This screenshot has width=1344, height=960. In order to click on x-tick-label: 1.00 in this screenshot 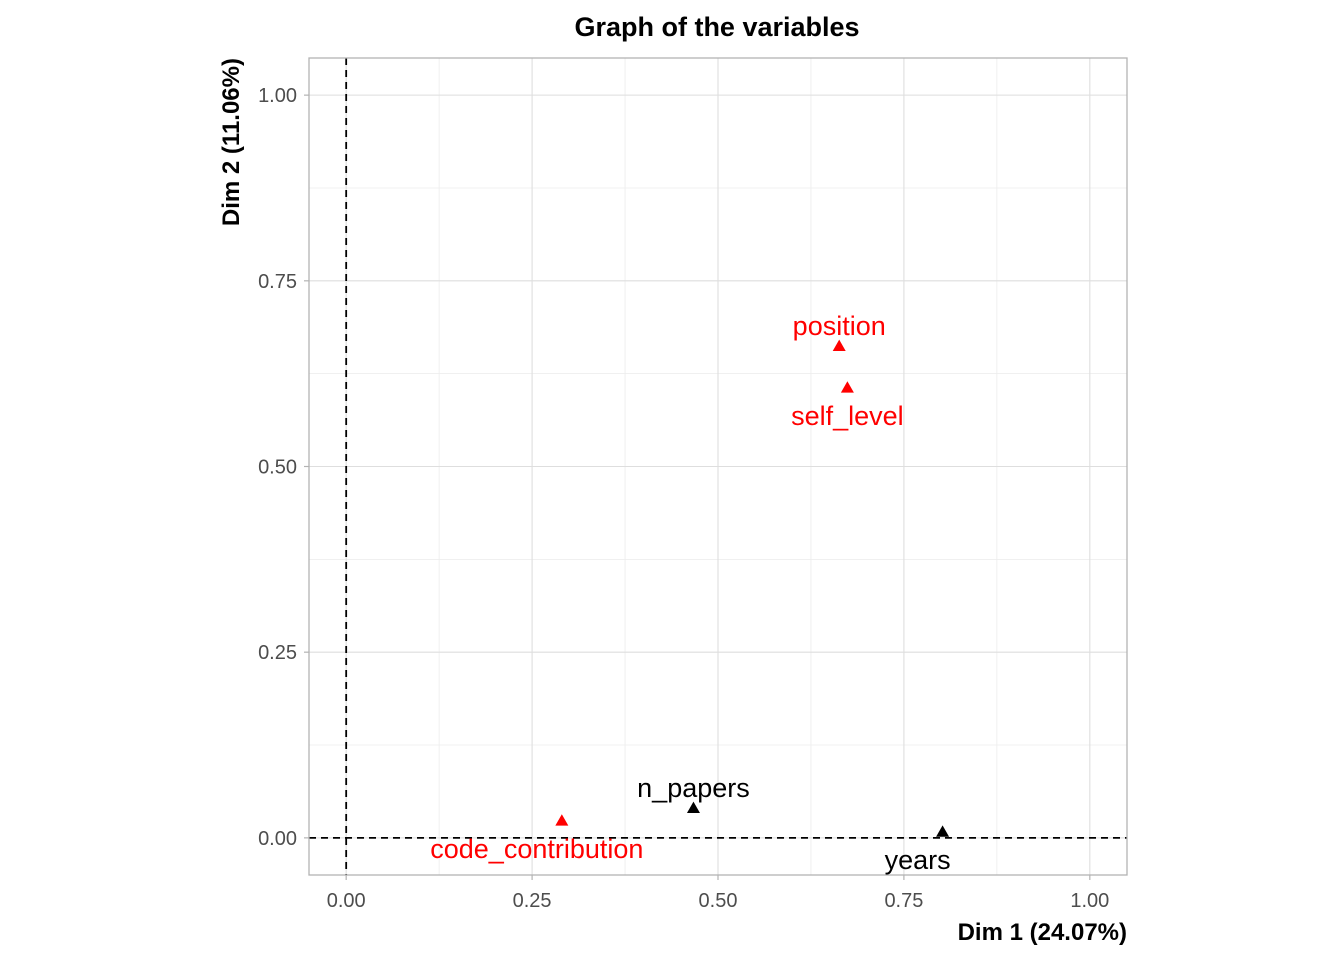, I will do `click(1089, 901)`.